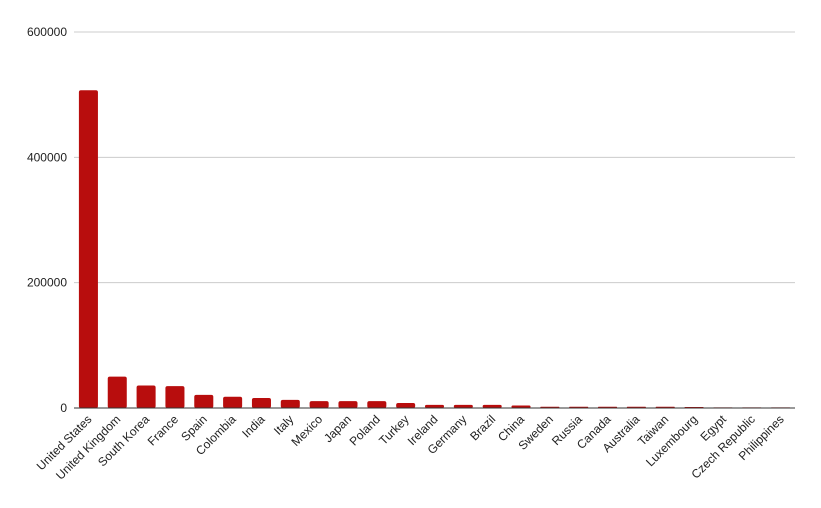 The height and width of the screenshot is (508, 821). What do you see at coordinates (482, 427) in the screenshot?
I see `x-tick-label: Brazil` at bounding box center [482, 427].